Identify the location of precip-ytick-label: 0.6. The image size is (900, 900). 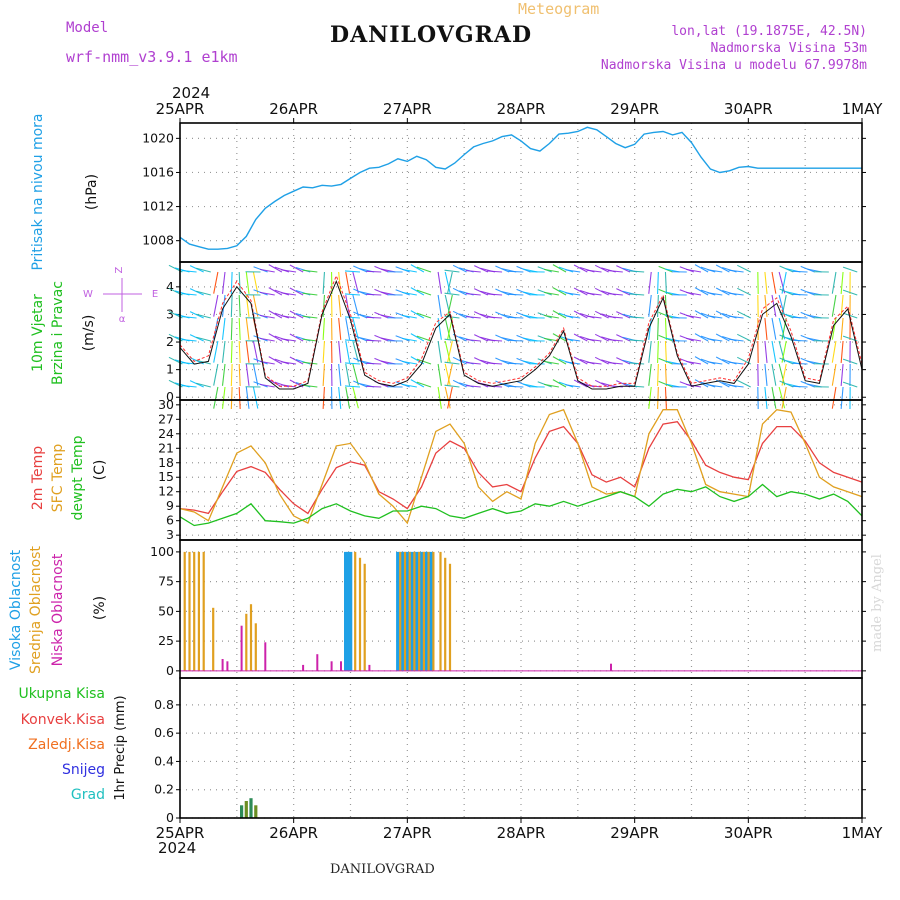
(164, 732).